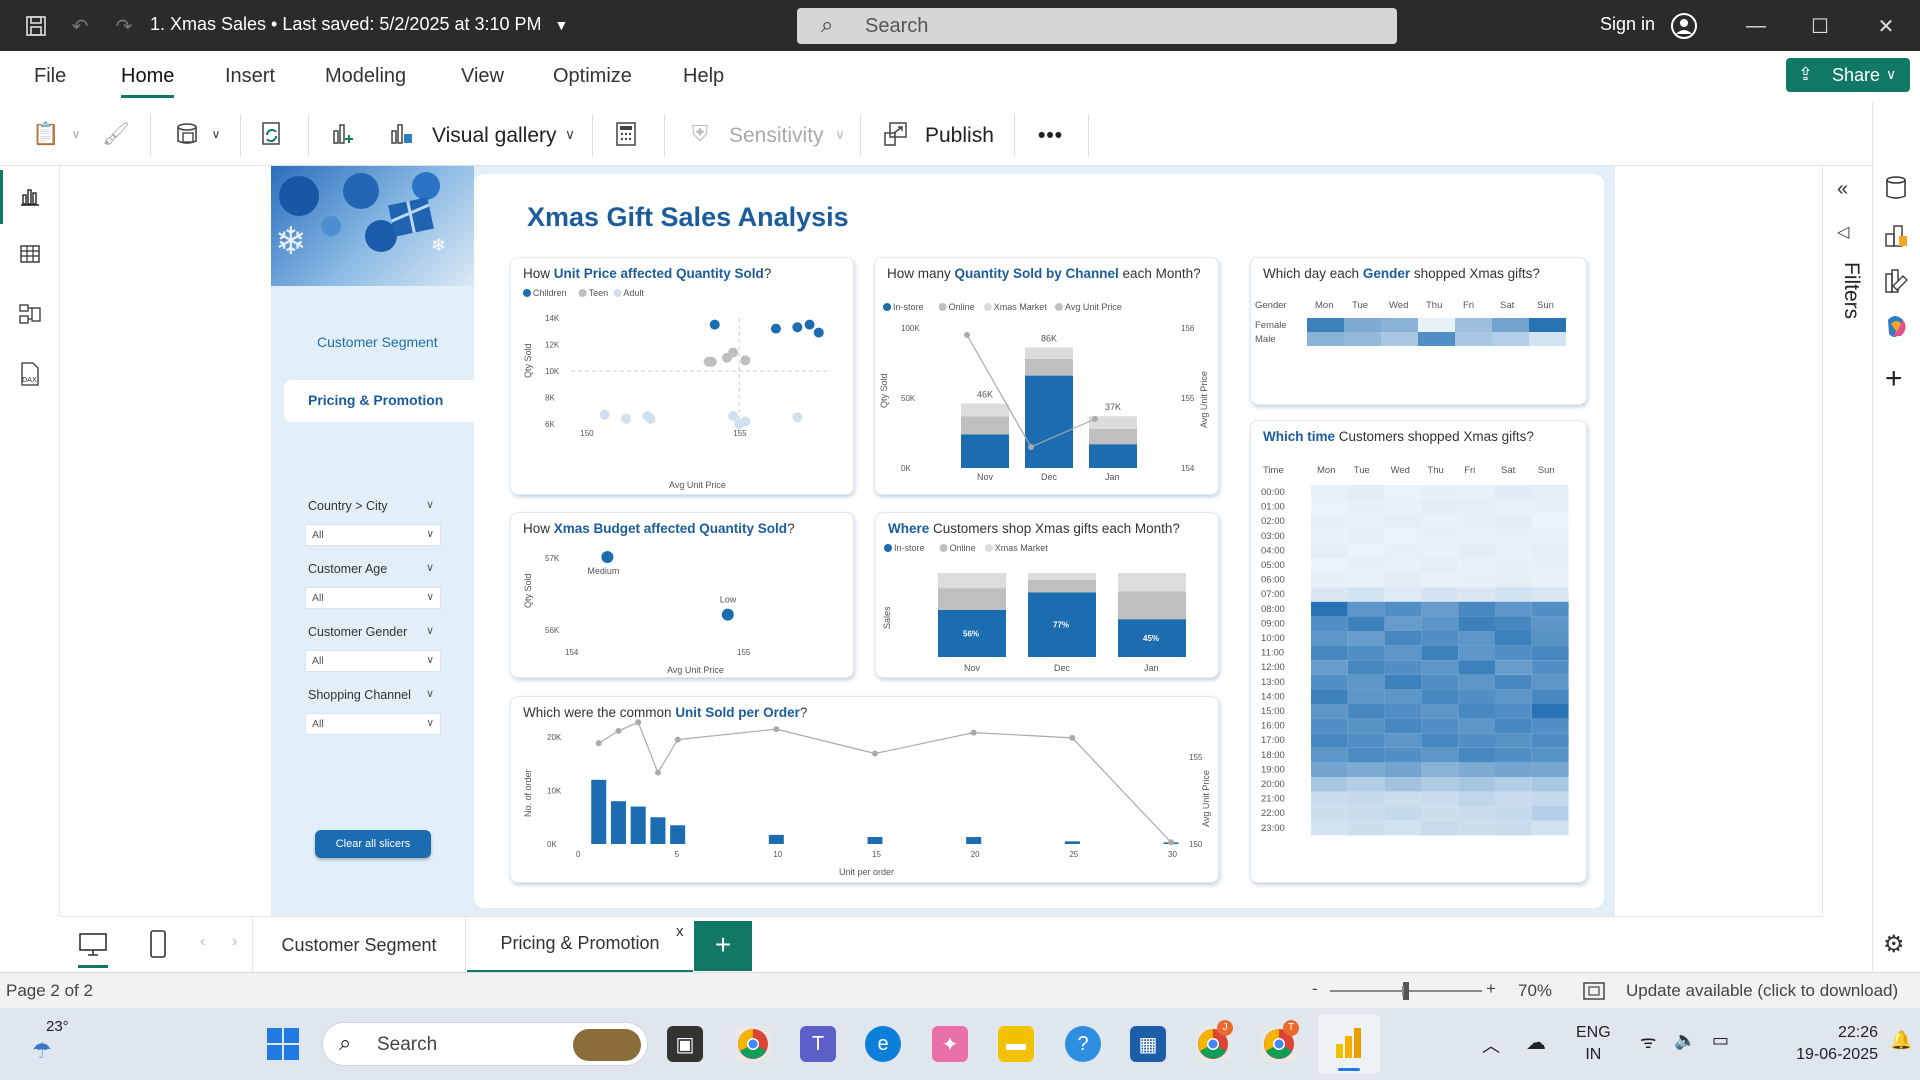 The height and width of the screenshot is (1080, 1920). I want to click on paste-icon: 📋, so click(46, 133).